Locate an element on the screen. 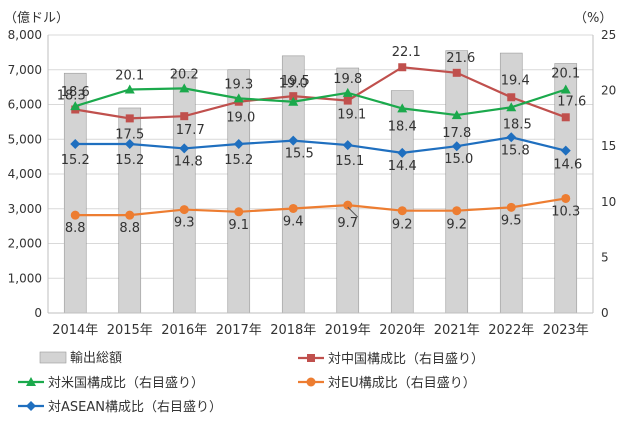  data-label-1: 18.5 is located at coordinates (517, 124).